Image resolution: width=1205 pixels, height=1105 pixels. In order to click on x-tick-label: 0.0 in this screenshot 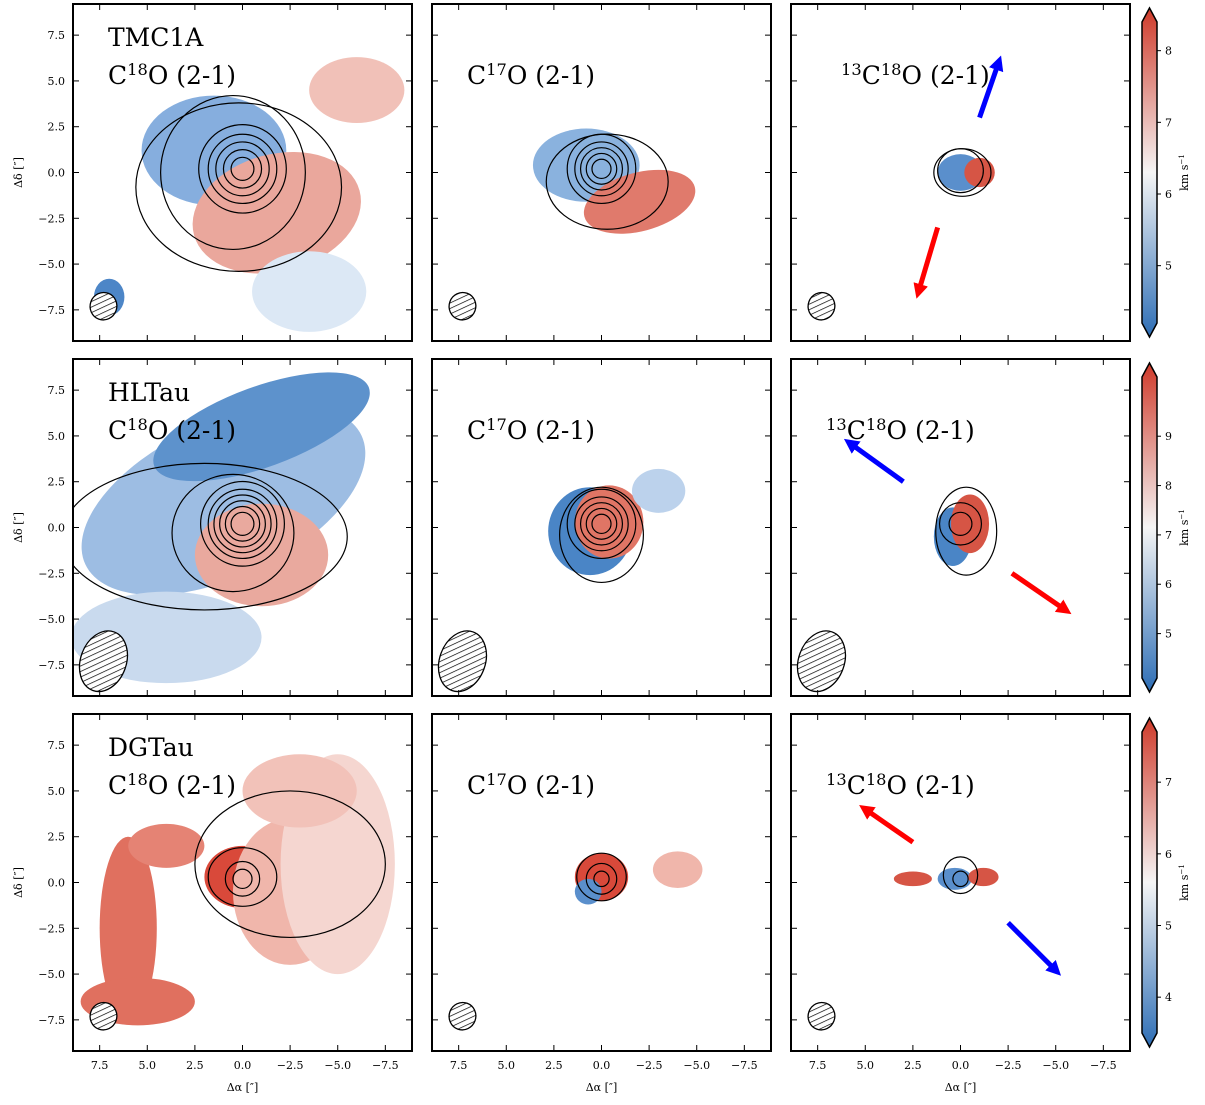, I will do `click(961, 1065)`.